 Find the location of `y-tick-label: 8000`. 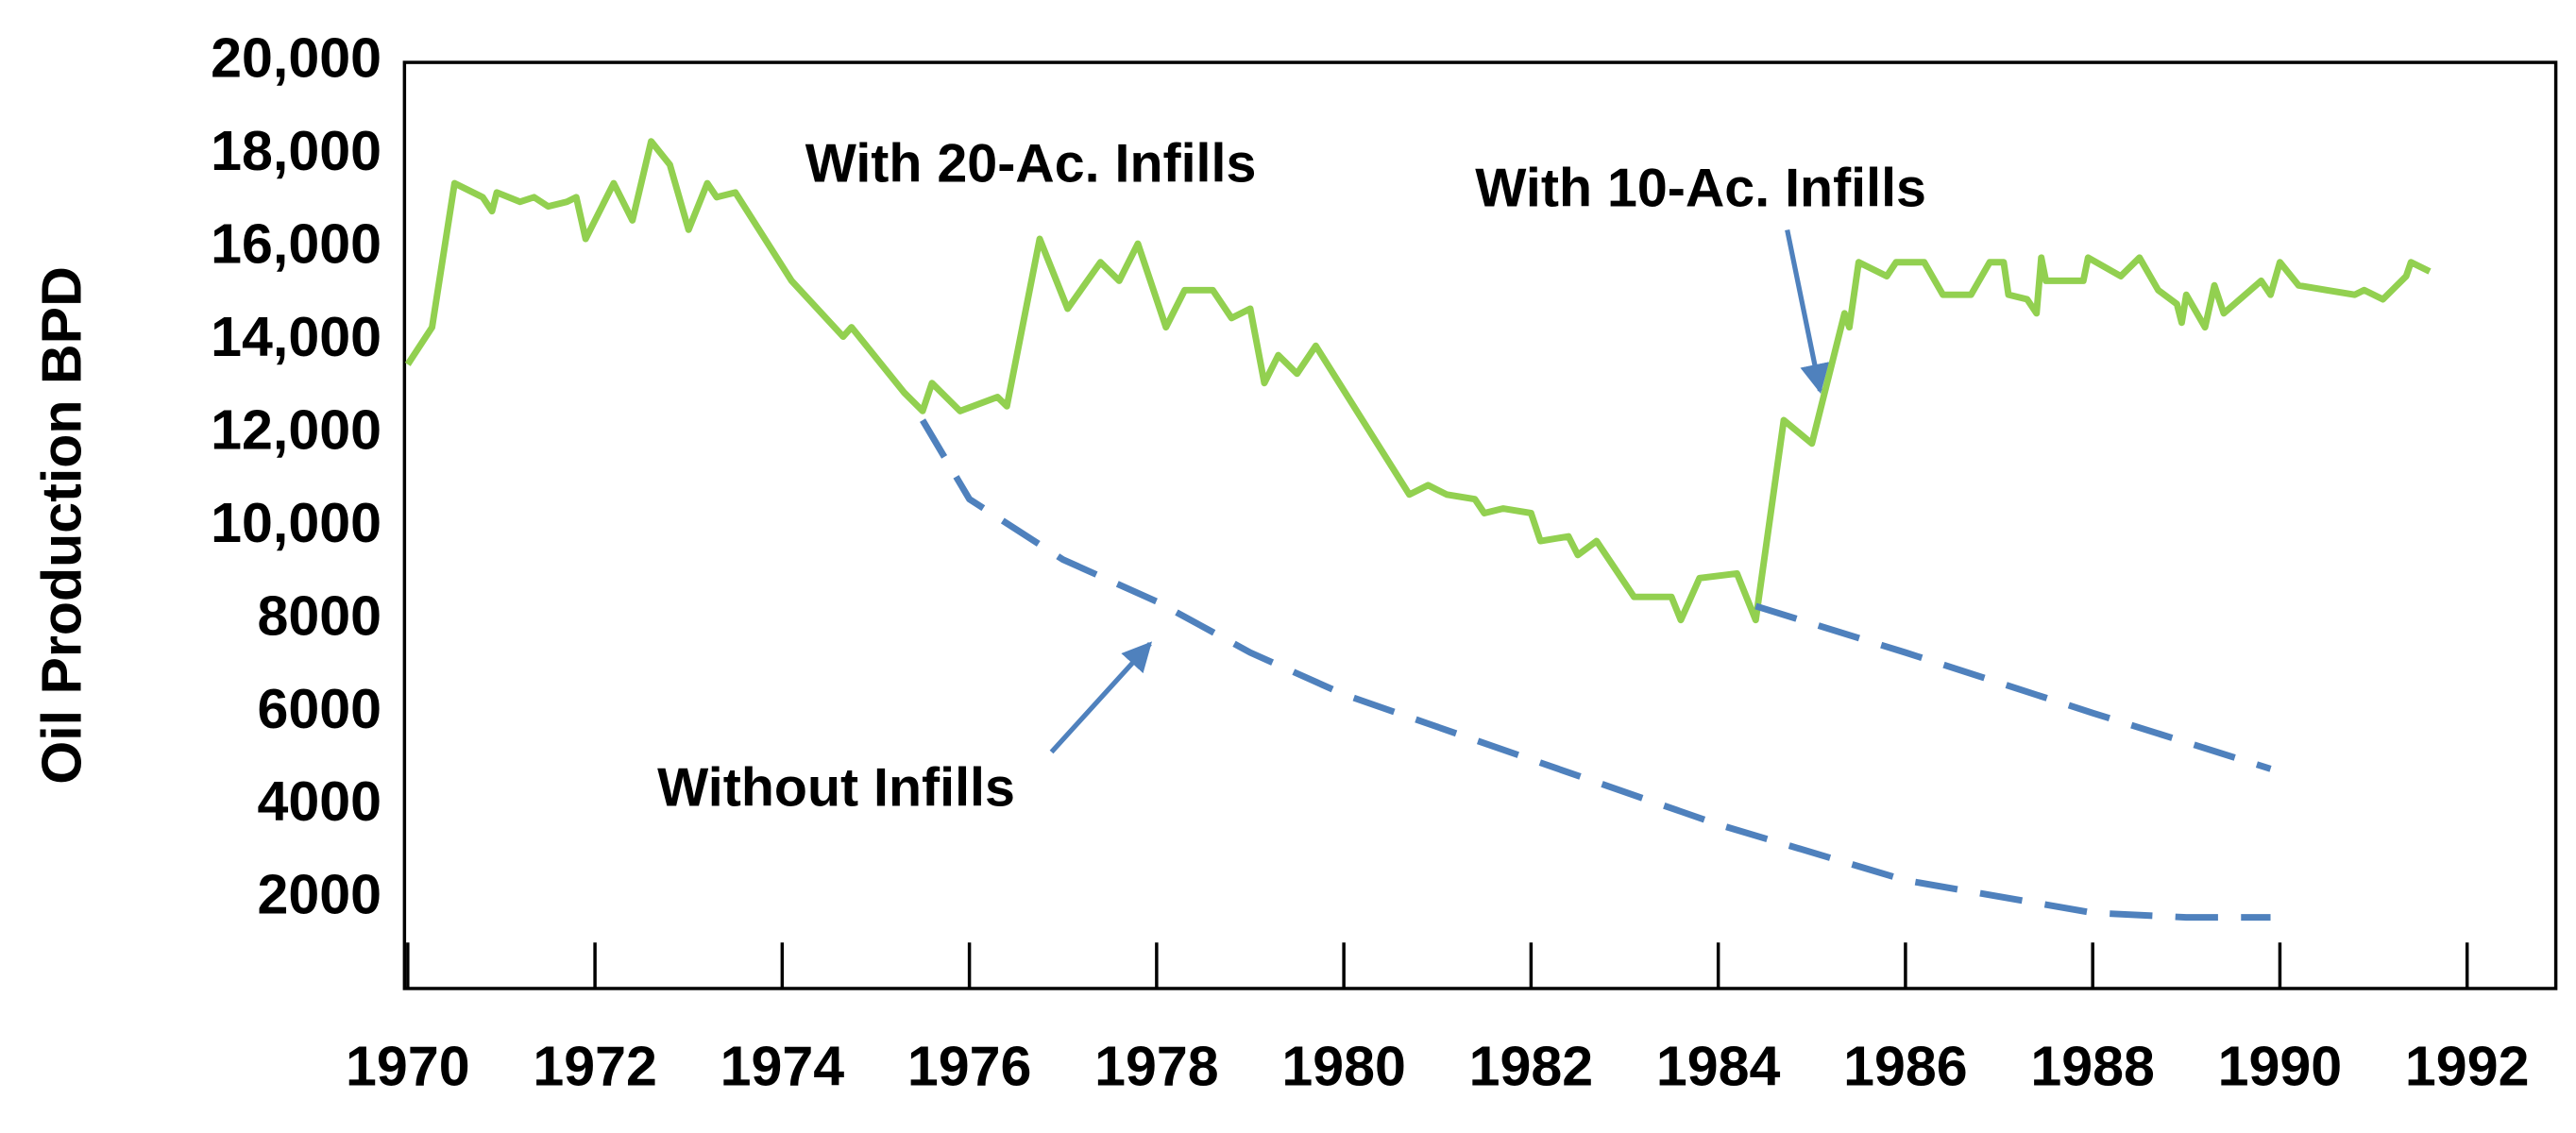

y-tick-label: 8000 is located at coordinates (319, 615).